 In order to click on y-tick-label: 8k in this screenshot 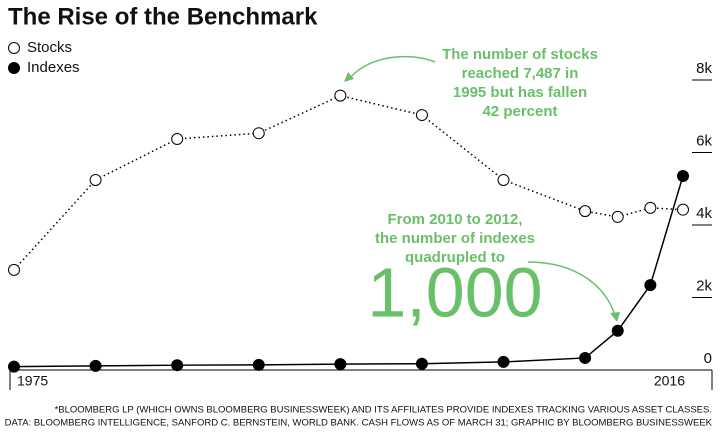, I will do `click(704, 68)`.